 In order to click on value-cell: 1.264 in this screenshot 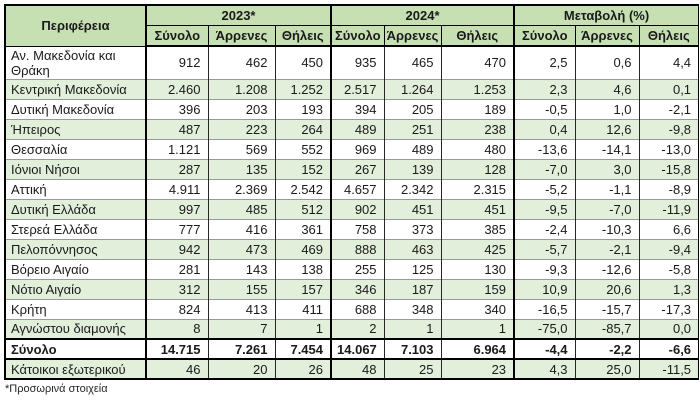, I will do `click(412, 88)`.